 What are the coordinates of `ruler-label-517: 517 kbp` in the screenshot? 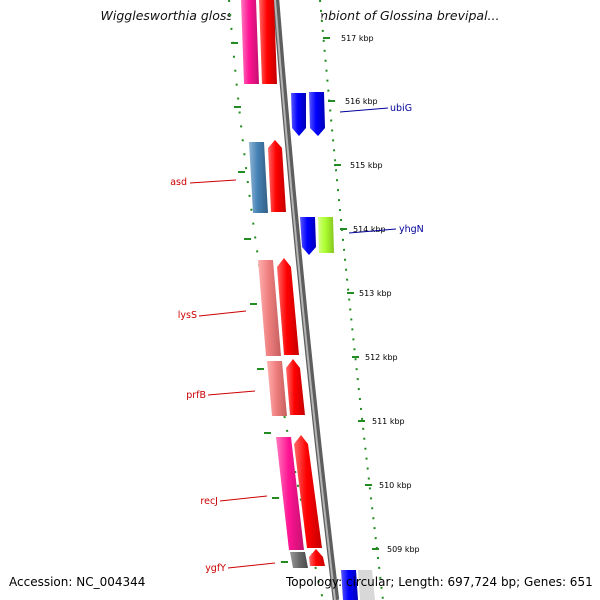 It's located at (357, 38).